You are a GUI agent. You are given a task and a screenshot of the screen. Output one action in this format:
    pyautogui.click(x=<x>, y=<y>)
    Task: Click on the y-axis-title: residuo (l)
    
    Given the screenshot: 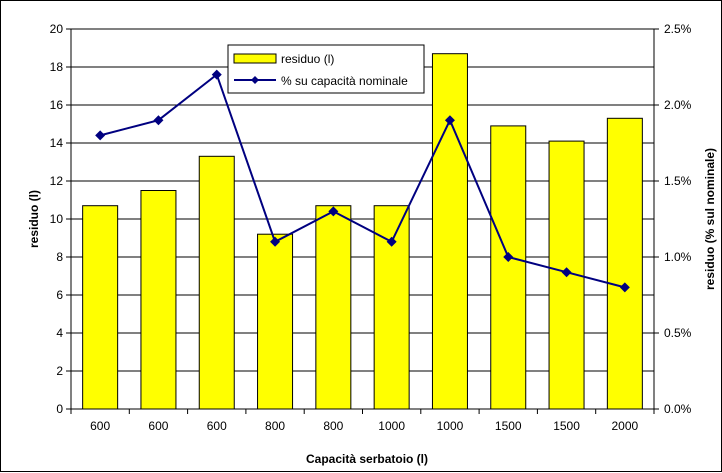 What is the action you would take?
    pyautogui.click(x=34, y=219)
    